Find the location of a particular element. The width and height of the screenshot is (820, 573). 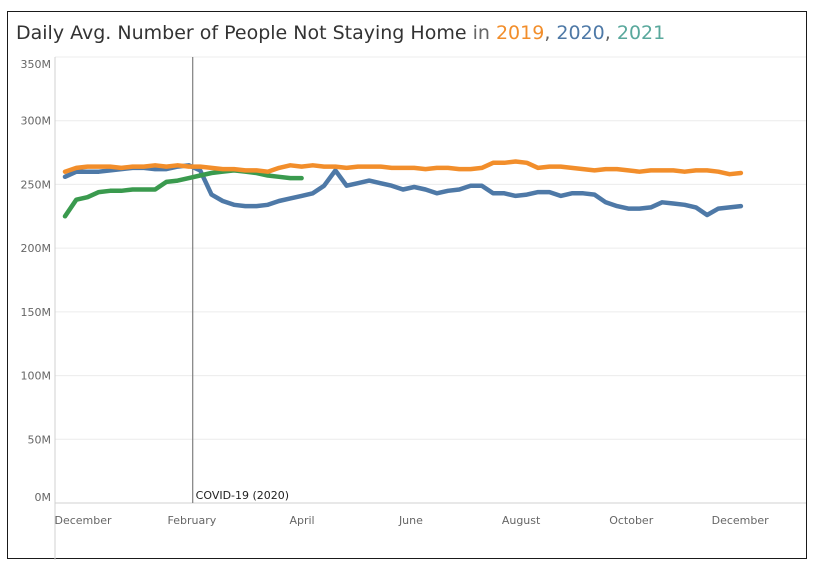

annotation-label: COVID-19 (2020) is located at coordinates (242, 495).